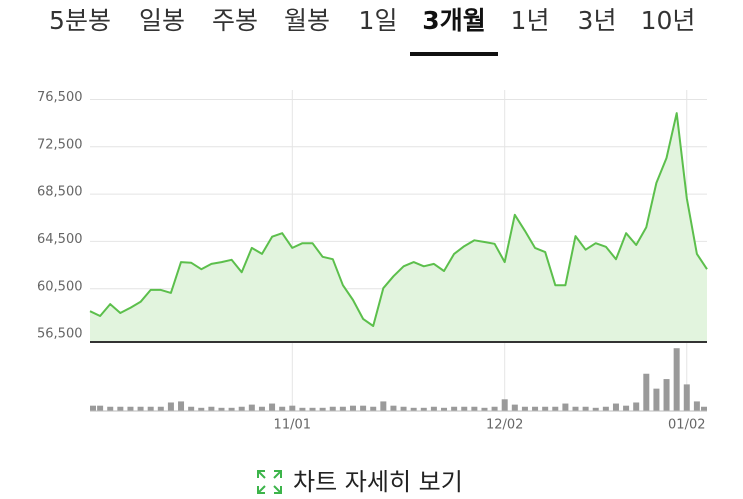  I want to click on tab: 1일, so click(378, 20).